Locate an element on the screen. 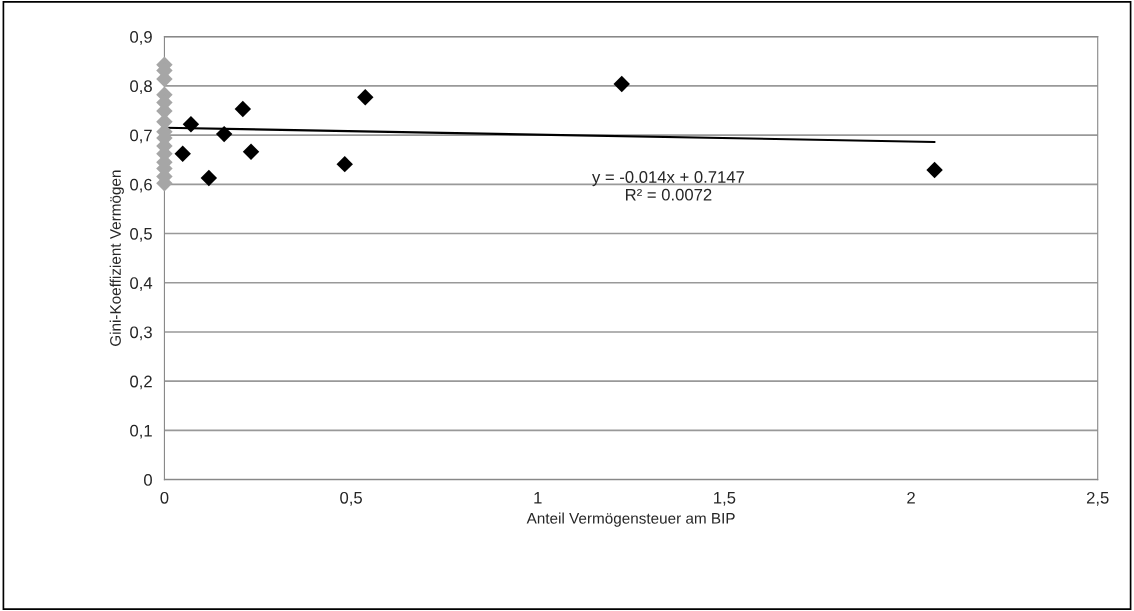  y-tick-label: 0 is located at coordinates (148, 480).